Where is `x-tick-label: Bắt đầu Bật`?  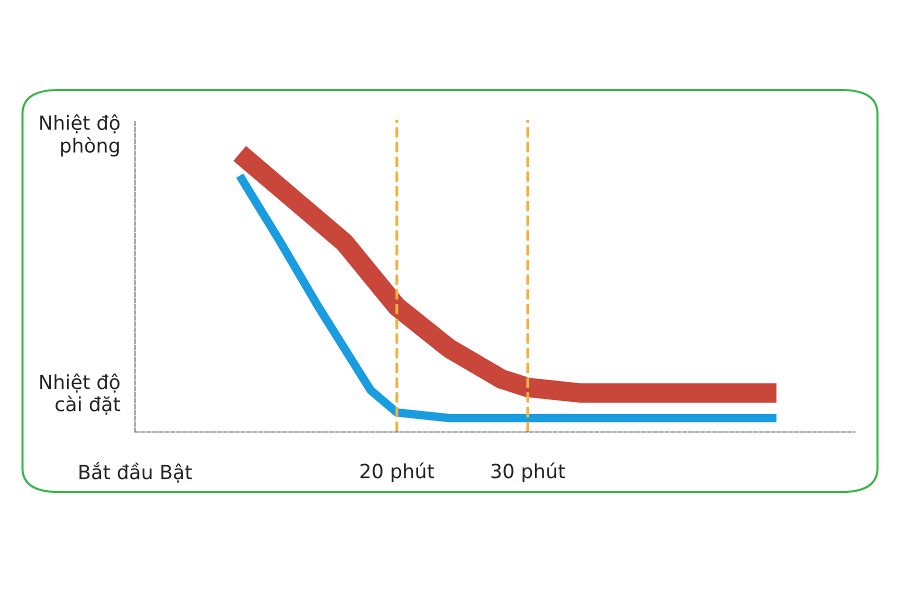 x-tick-label: Bắt đầu Bật is located at coordinates (136, 472).